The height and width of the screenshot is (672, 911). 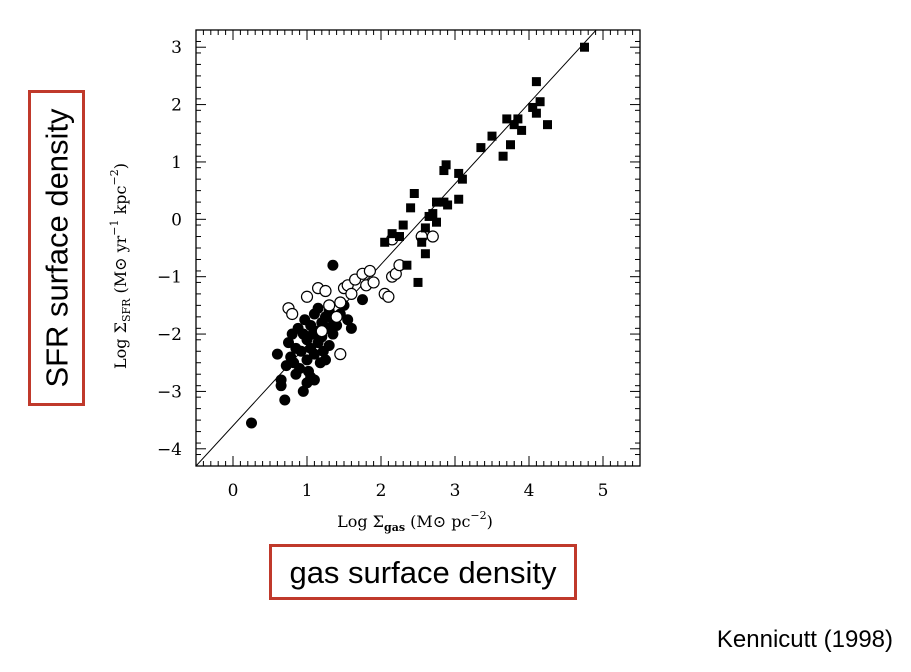 What do you see at coordinates (169, 335) in the screenshot?
I see `y-tick-label: −2` at bounding box center [169, 335].